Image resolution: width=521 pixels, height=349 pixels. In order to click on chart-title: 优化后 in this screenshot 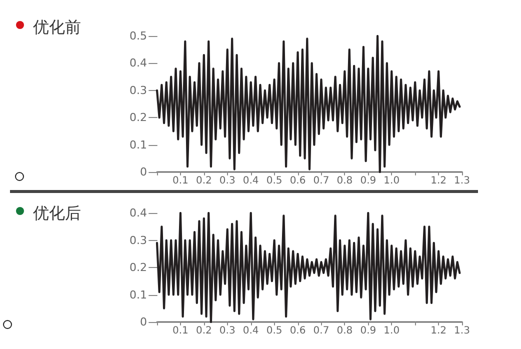, I will do `click(57, 213)`.